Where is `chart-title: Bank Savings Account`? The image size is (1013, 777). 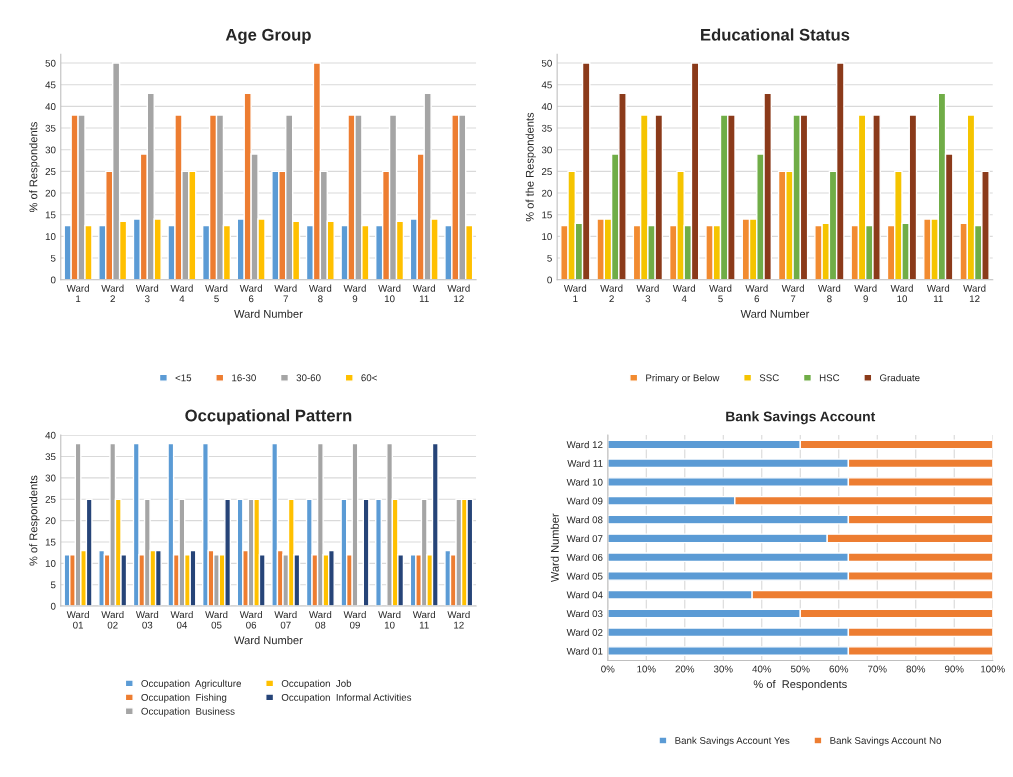
chart-title: Bank Savings Account is located at coordinates (801, 418).